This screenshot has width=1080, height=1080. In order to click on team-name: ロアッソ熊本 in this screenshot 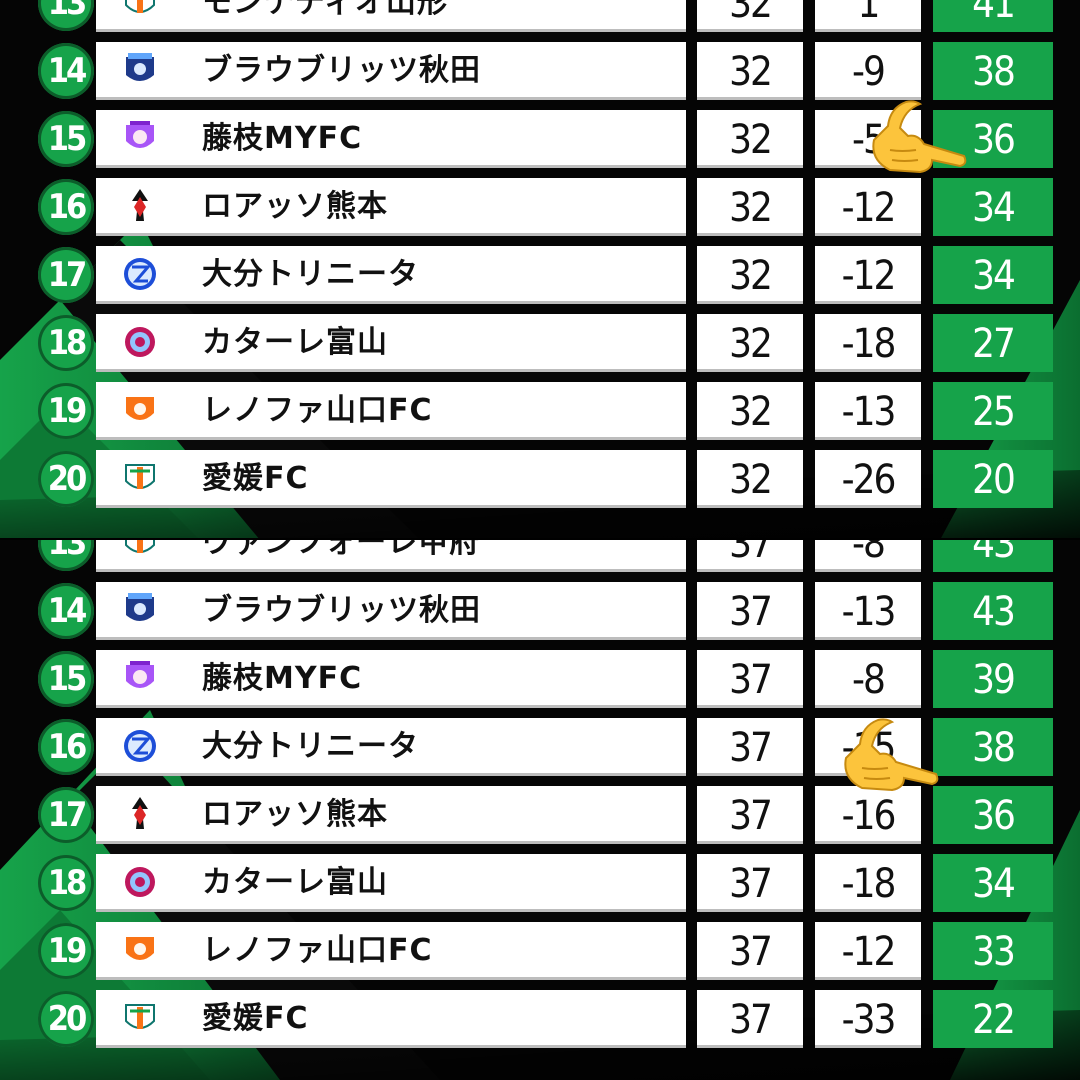, I will do `click(295, 814)`.